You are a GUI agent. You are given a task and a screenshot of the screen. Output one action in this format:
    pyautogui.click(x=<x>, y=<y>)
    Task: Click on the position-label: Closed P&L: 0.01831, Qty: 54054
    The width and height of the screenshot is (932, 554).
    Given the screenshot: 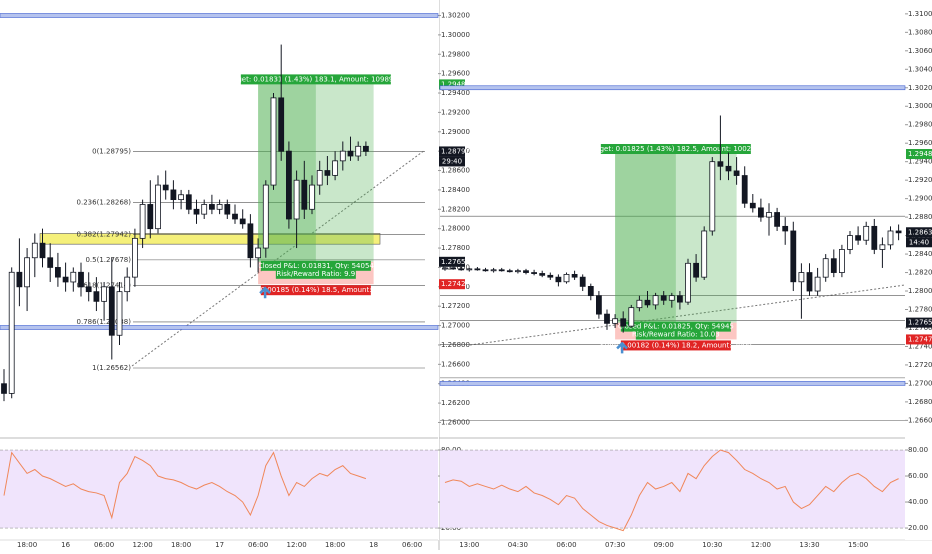 What is the action you would take?
    pyautogui.click(x=316, y=266)
    